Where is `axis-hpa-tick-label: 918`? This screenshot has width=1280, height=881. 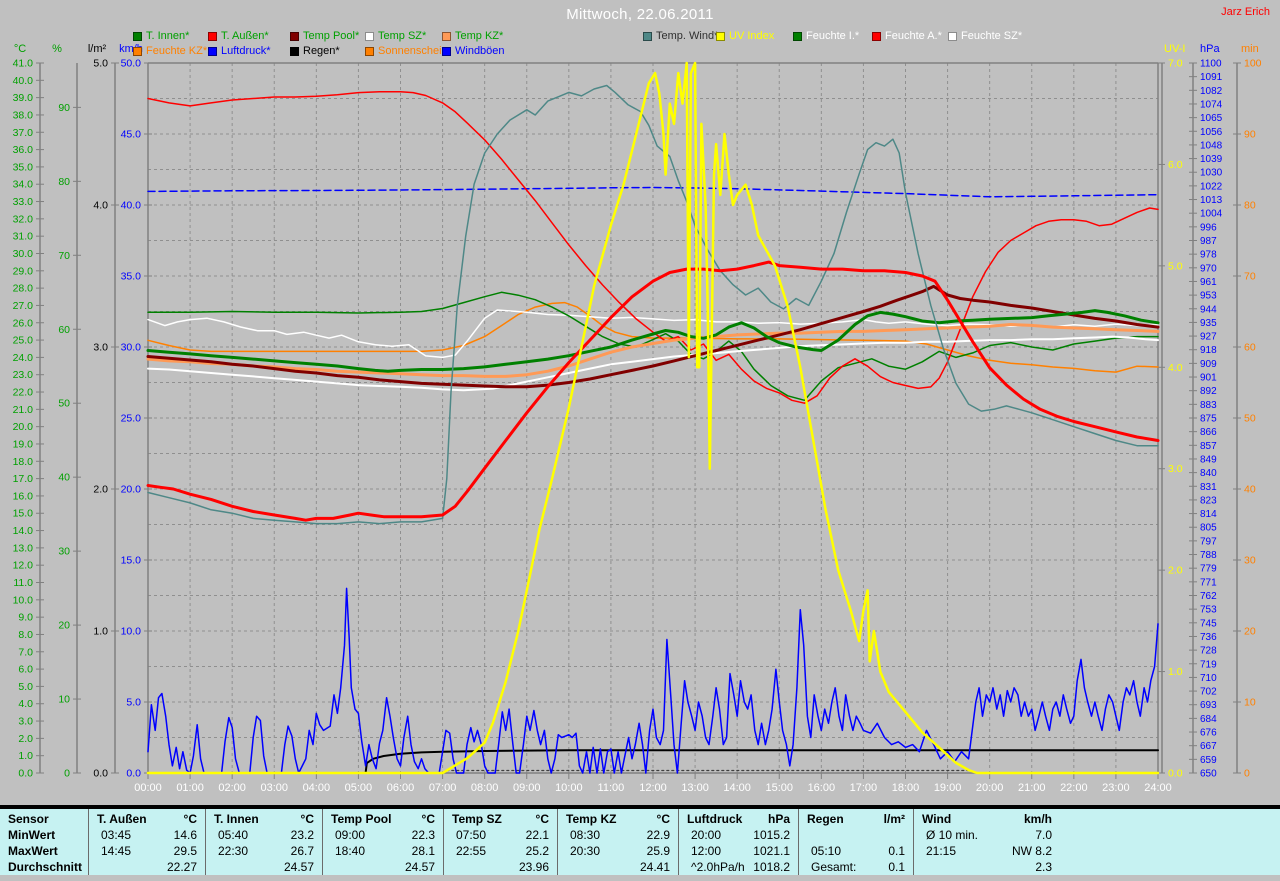 axis-hpa-tick-label: 918 is located at coordinates (1208, 350).